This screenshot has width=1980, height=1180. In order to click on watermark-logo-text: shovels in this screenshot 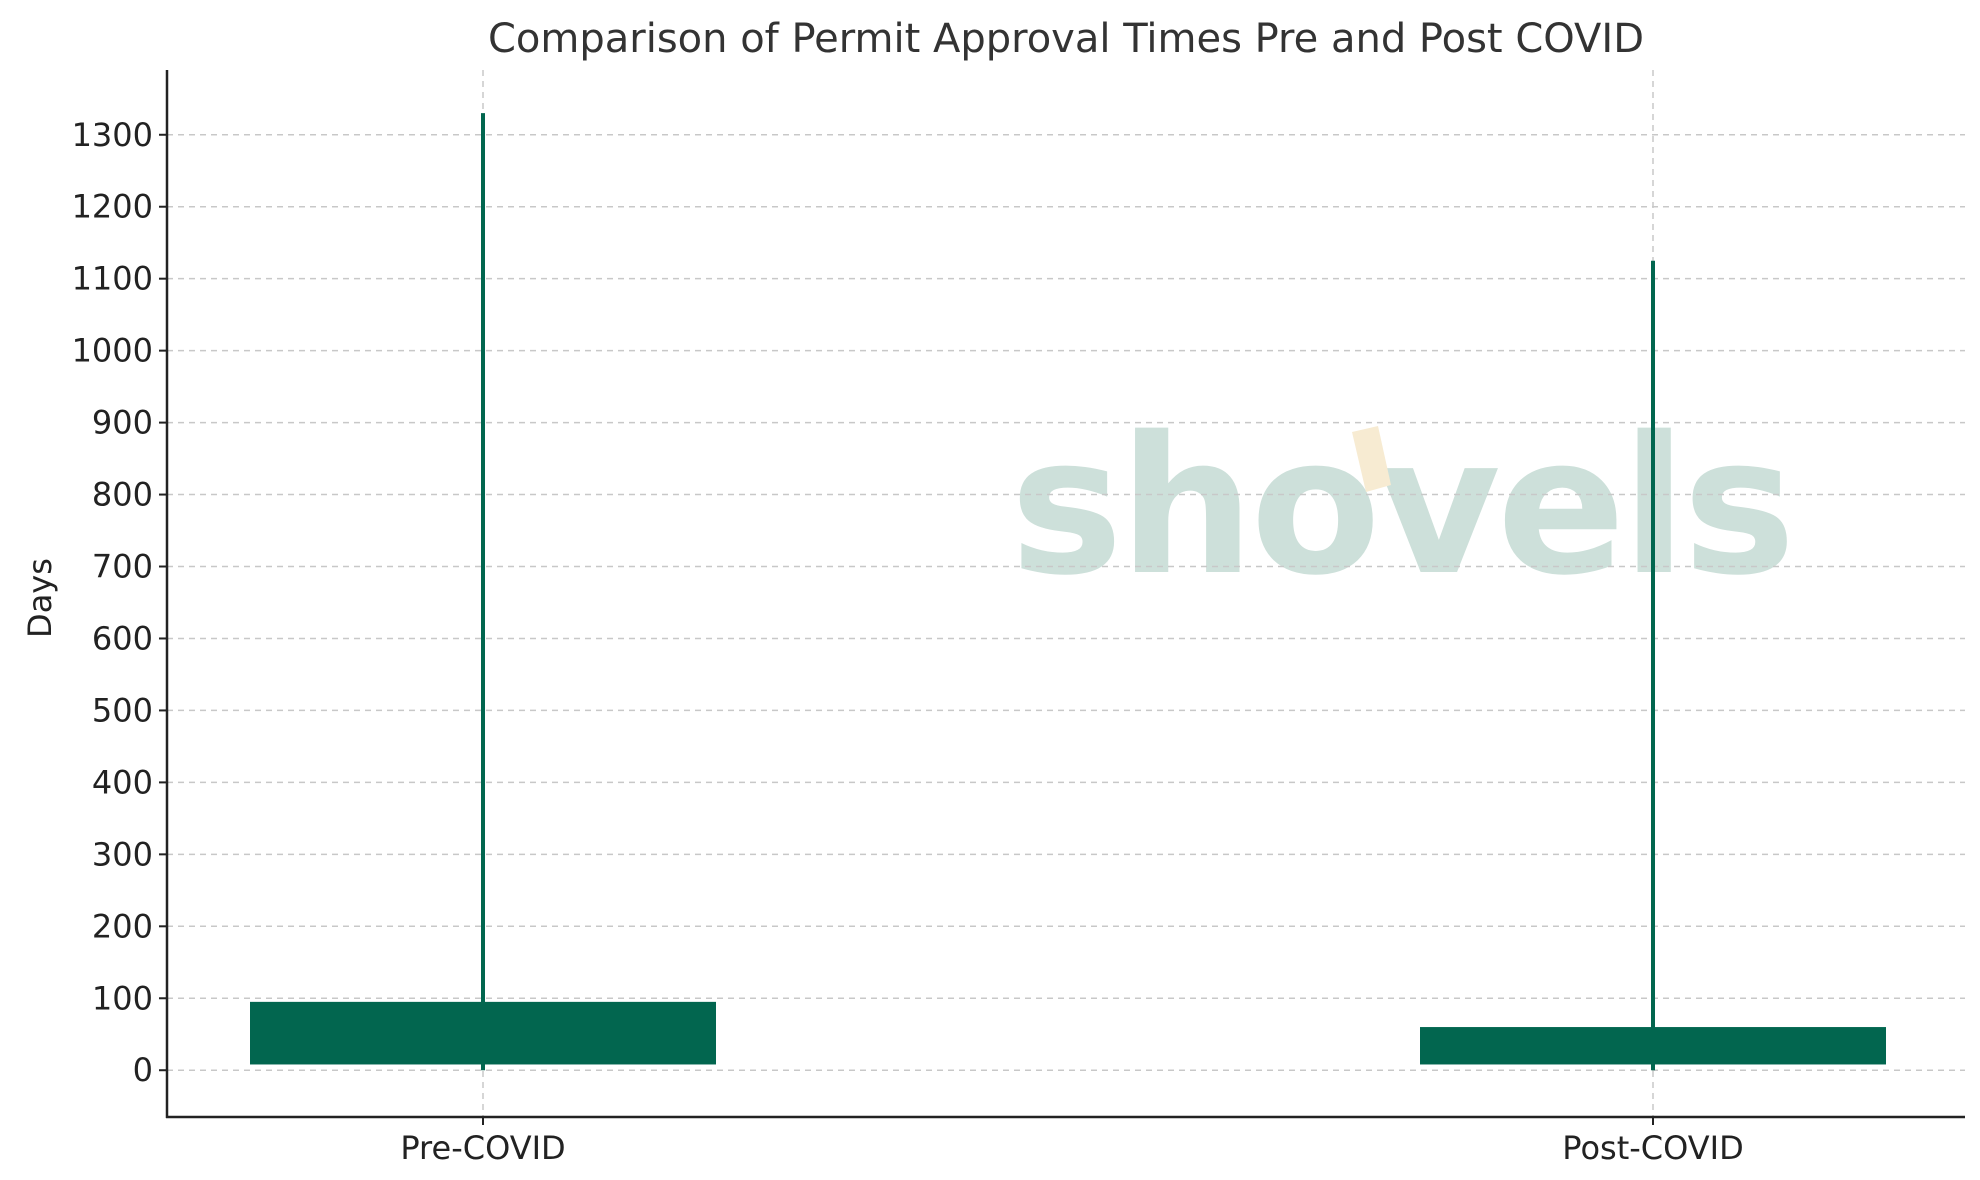, I will do `click(1401, 506)`.